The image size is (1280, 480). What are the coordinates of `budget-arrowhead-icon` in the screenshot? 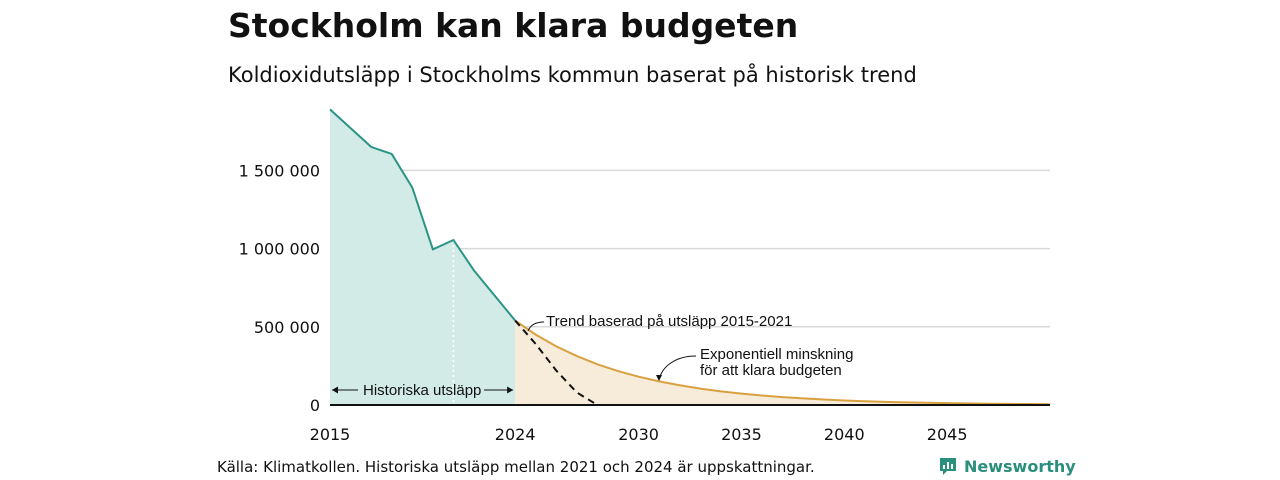 It's located at (659, 378).